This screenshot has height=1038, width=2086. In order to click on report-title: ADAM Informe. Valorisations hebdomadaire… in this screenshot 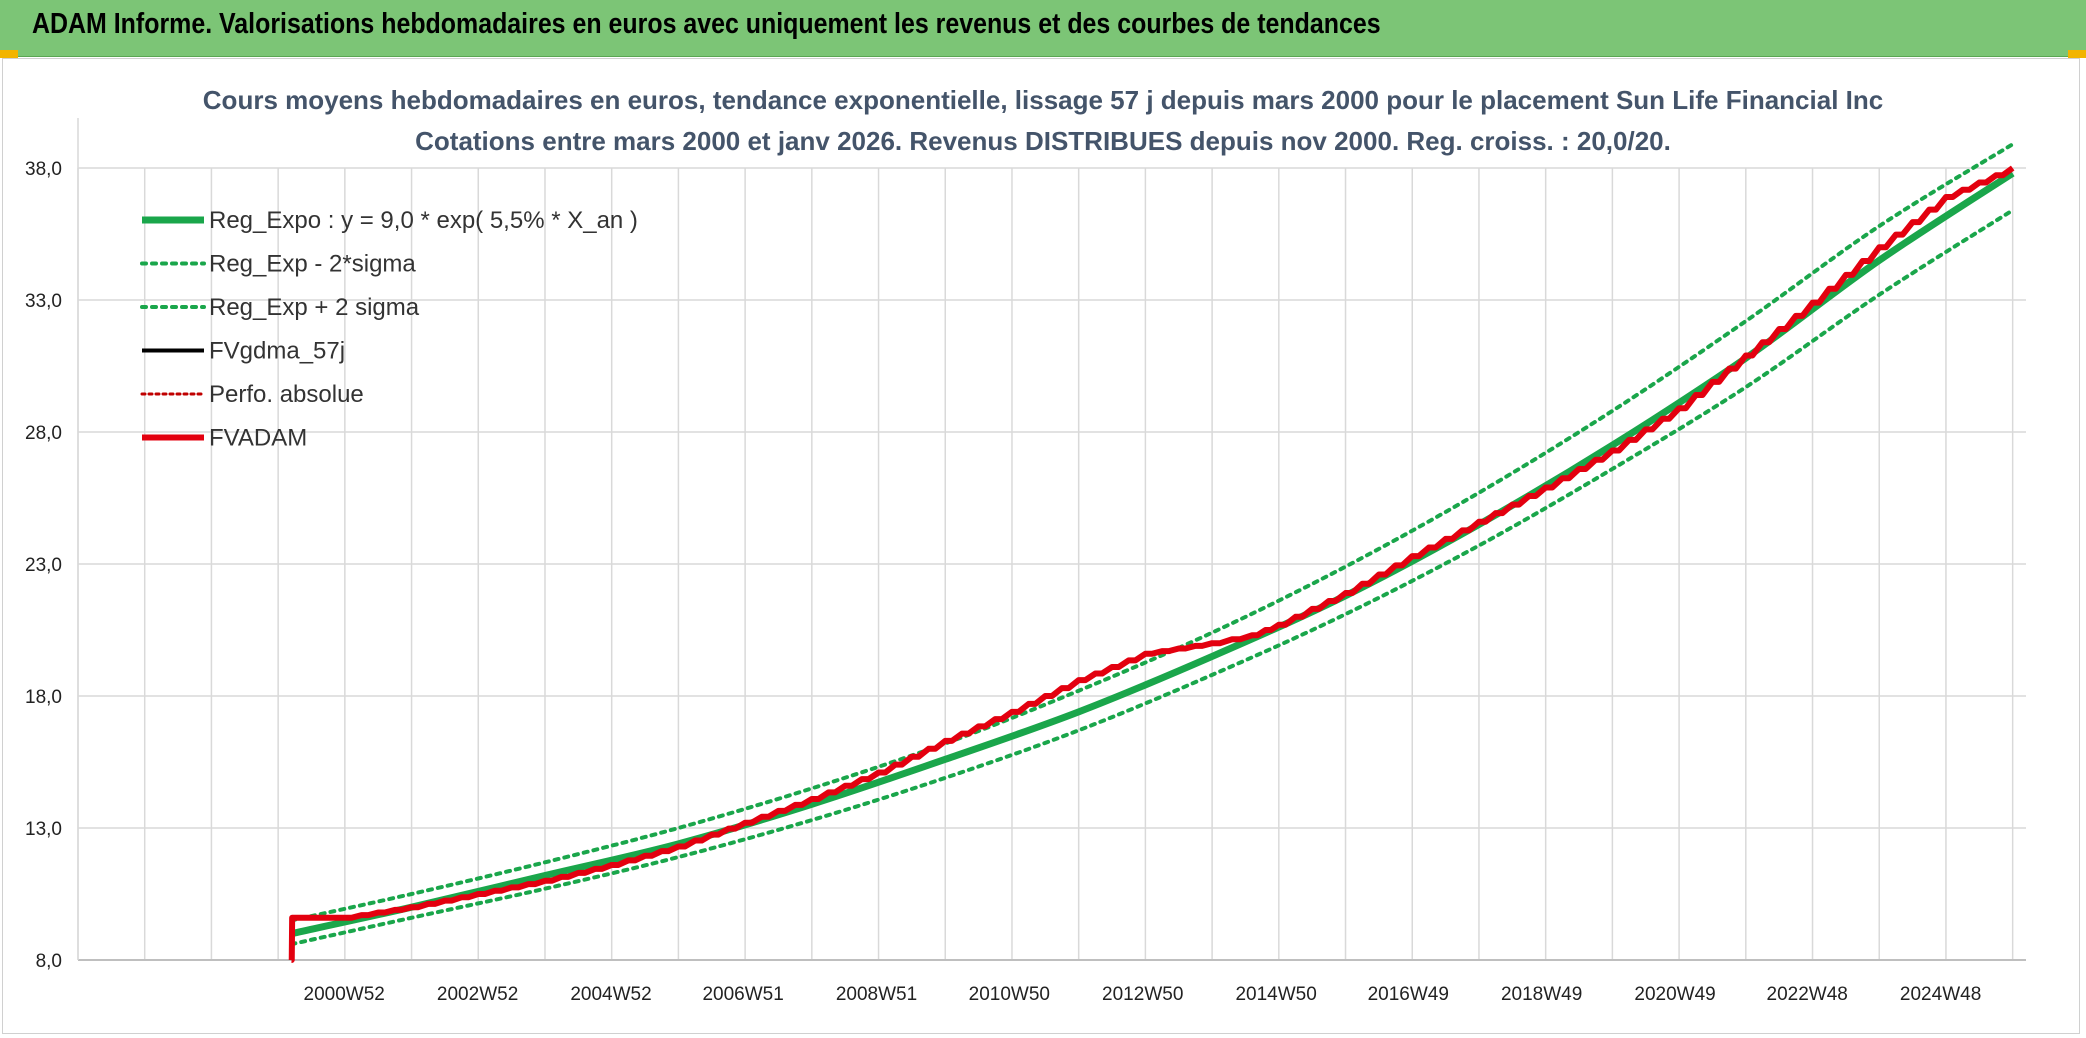, I will do `click(706, 24)`.